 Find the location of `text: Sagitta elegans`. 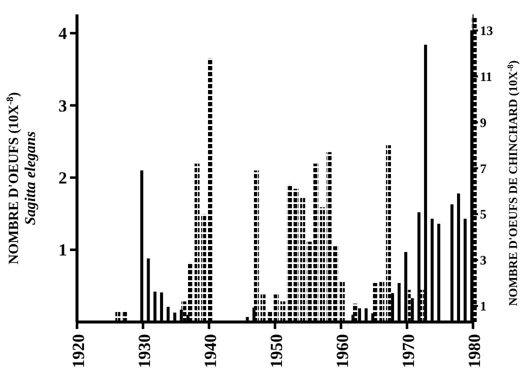

text: Sagitta elegans is located at coordinates (31, 178).